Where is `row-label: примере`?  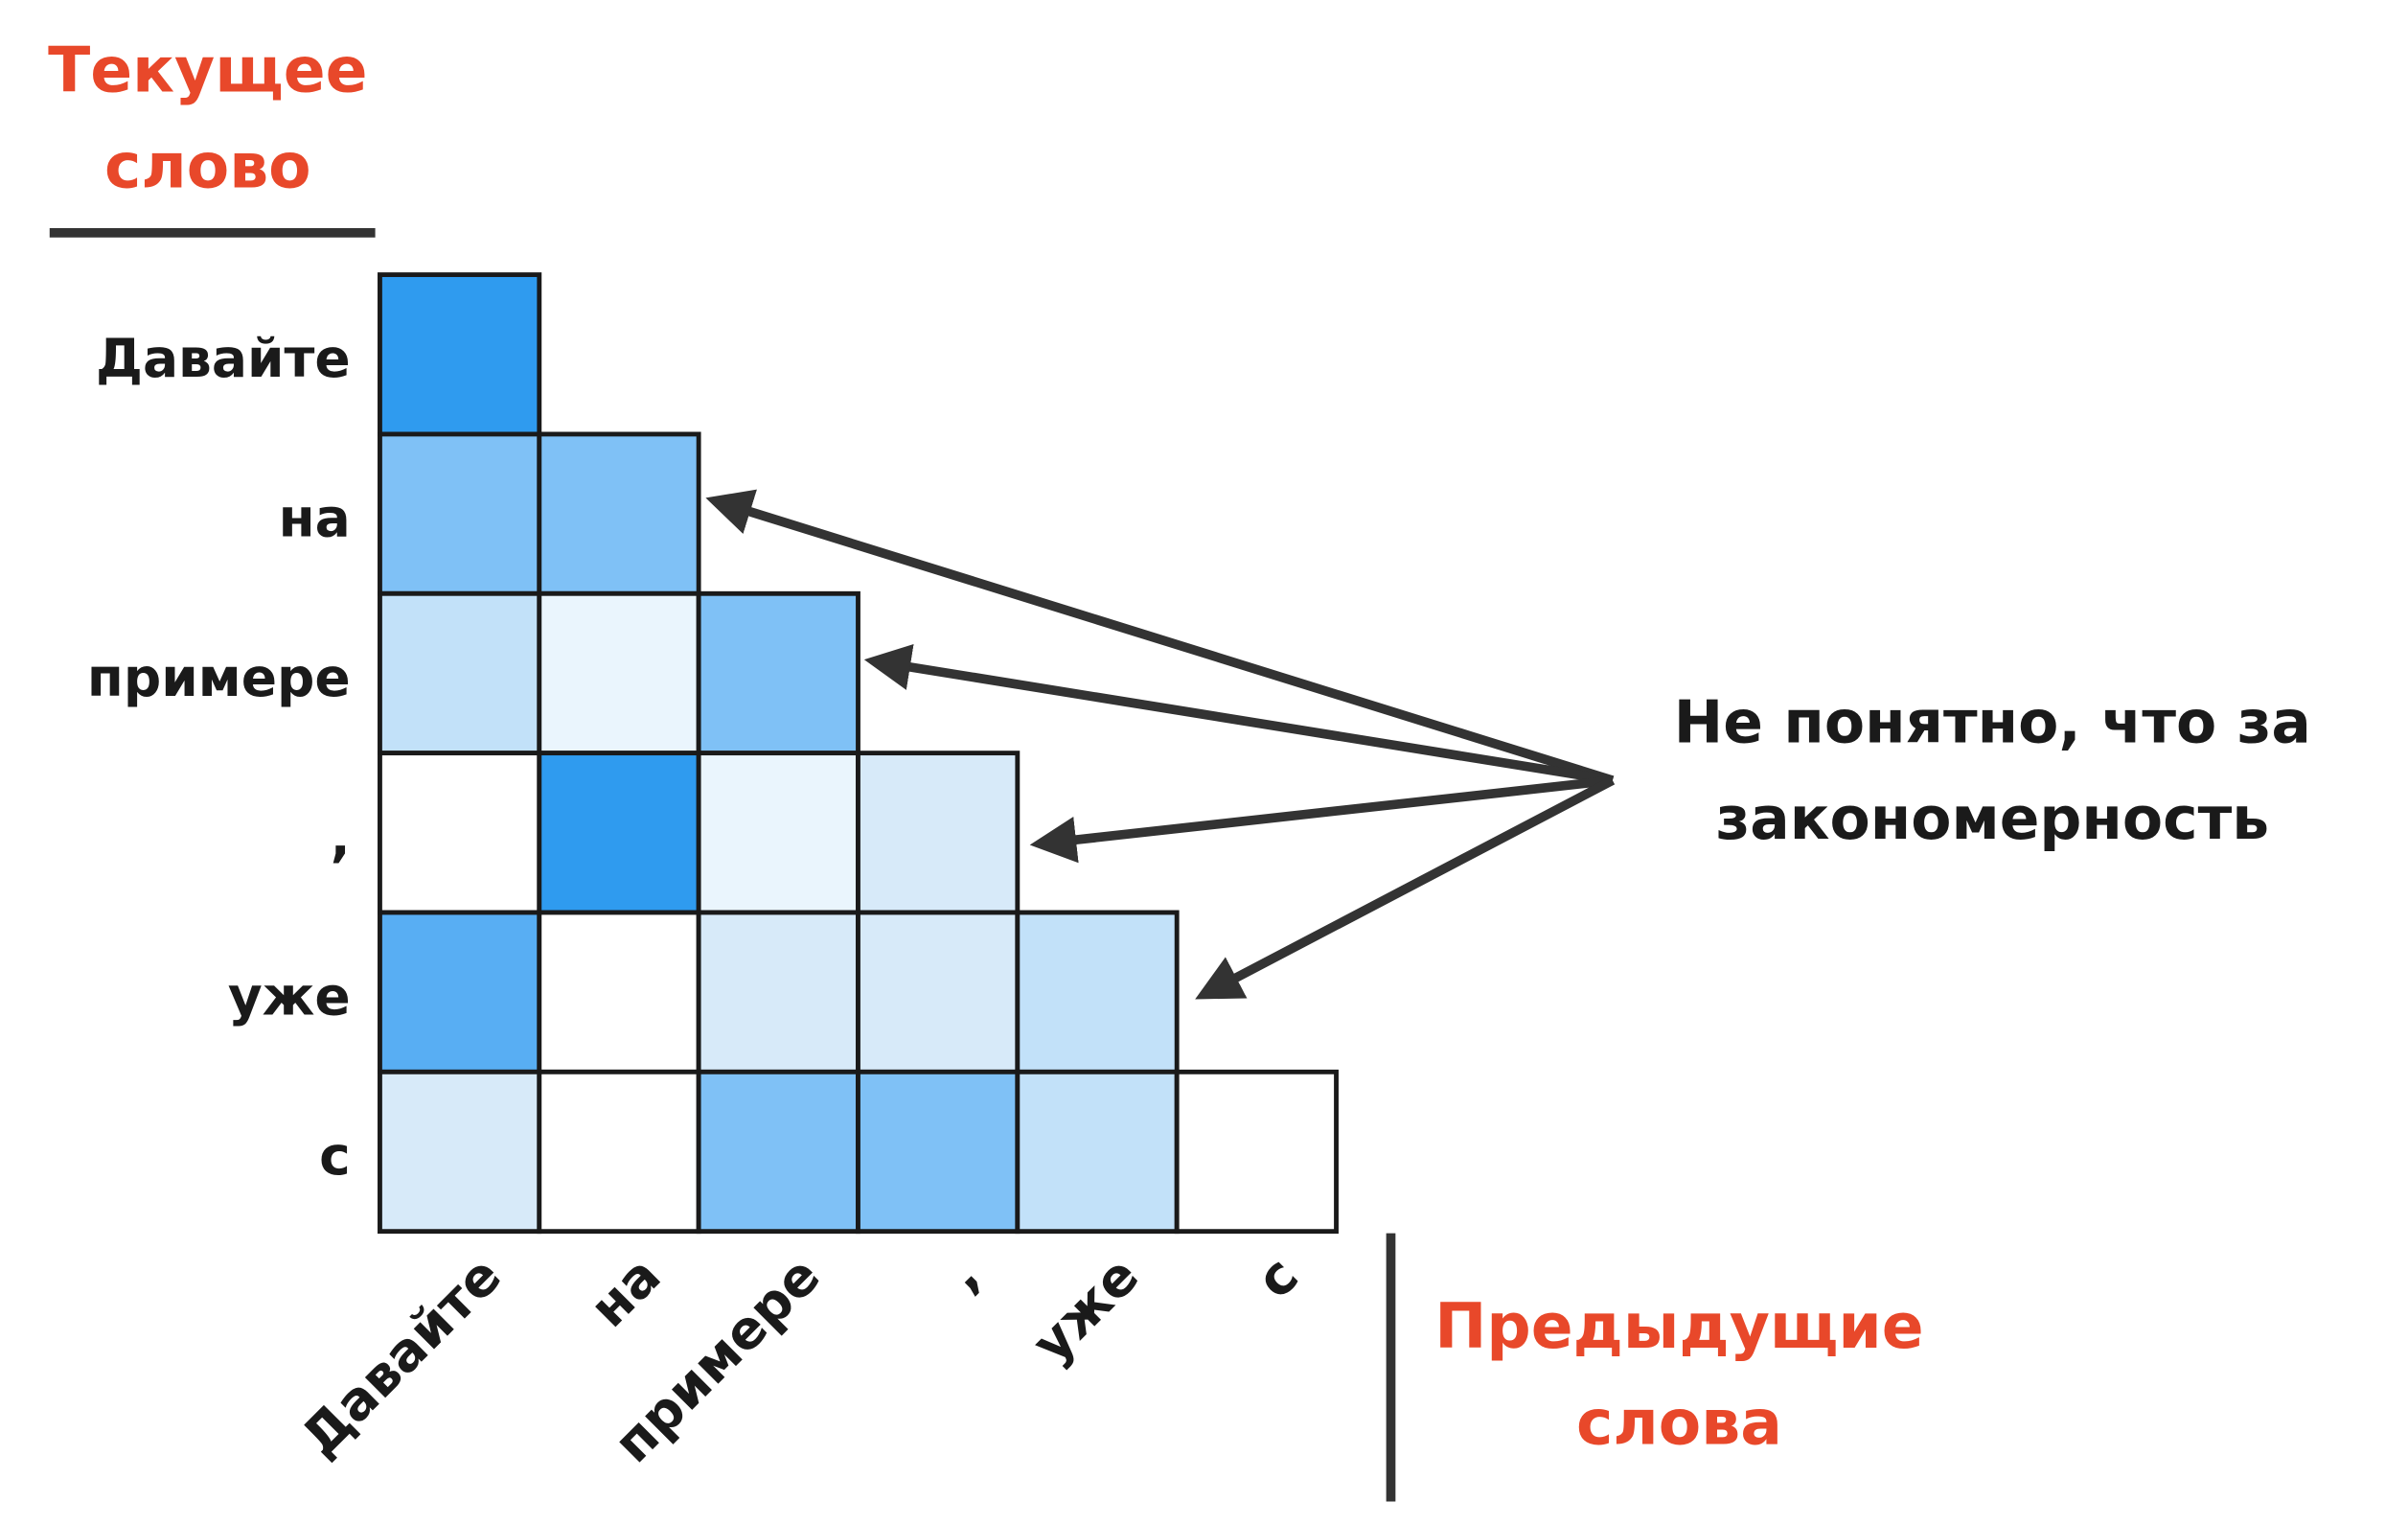
row-label: примере is located at coordinates (219, 677).